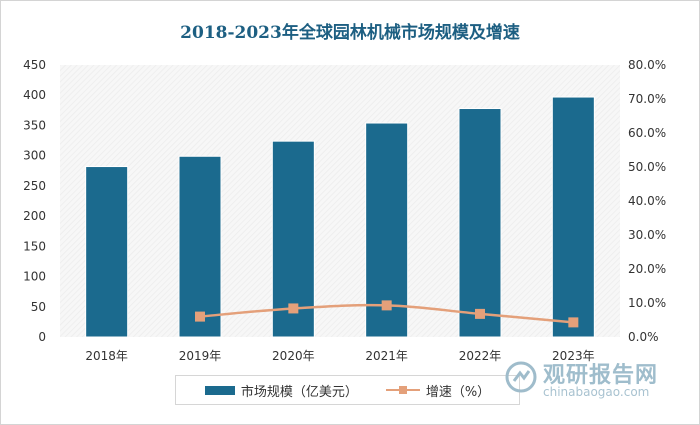  What do you see at coordinates (38, 307) in the screenshot?
I see `y-left-tick-label: 50` at bounding box center [38, 307].